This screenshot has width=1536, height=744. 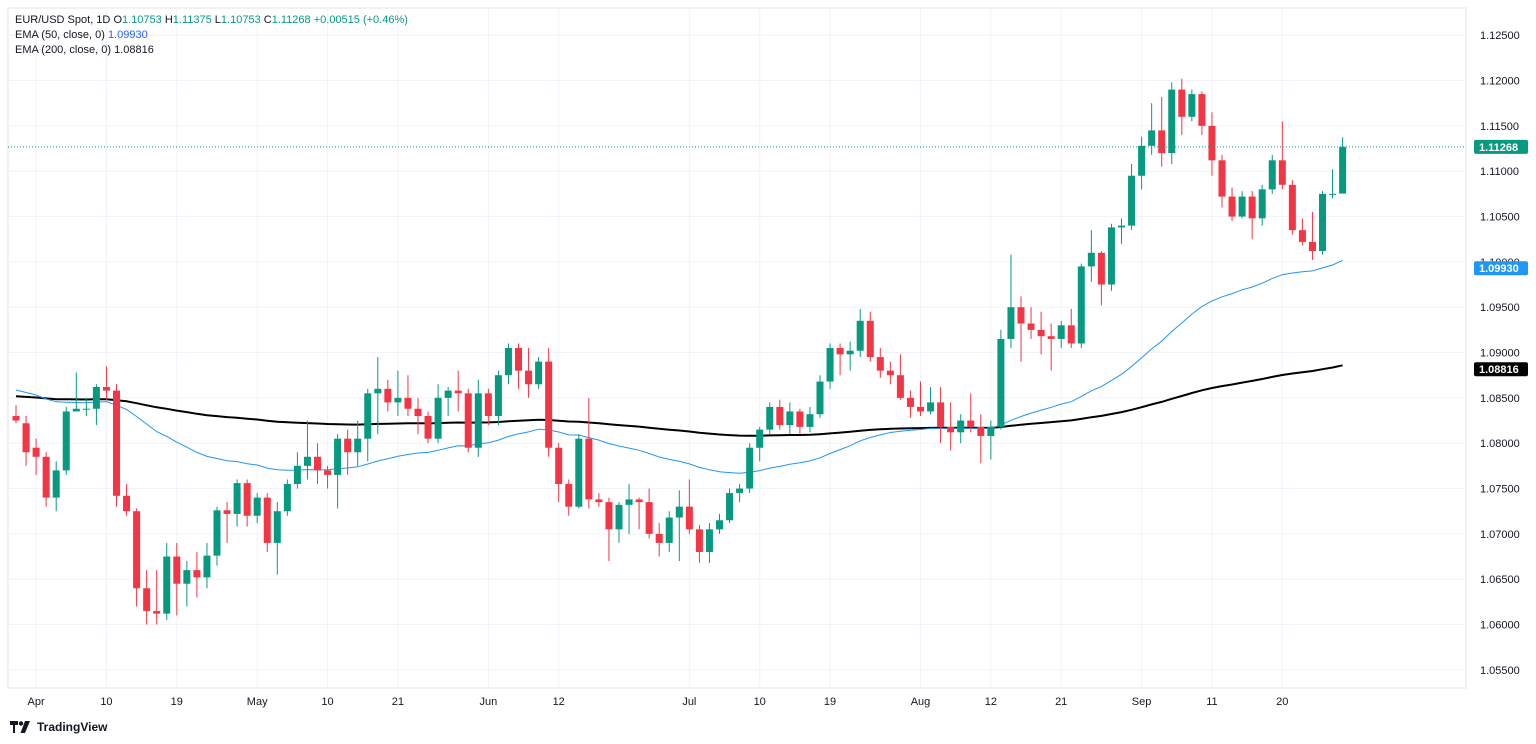 What do you see at coordinates (1499, 127) in the screenshot?
I see `y-tick-label: 1.11500` at bounding box center [1499, 127].